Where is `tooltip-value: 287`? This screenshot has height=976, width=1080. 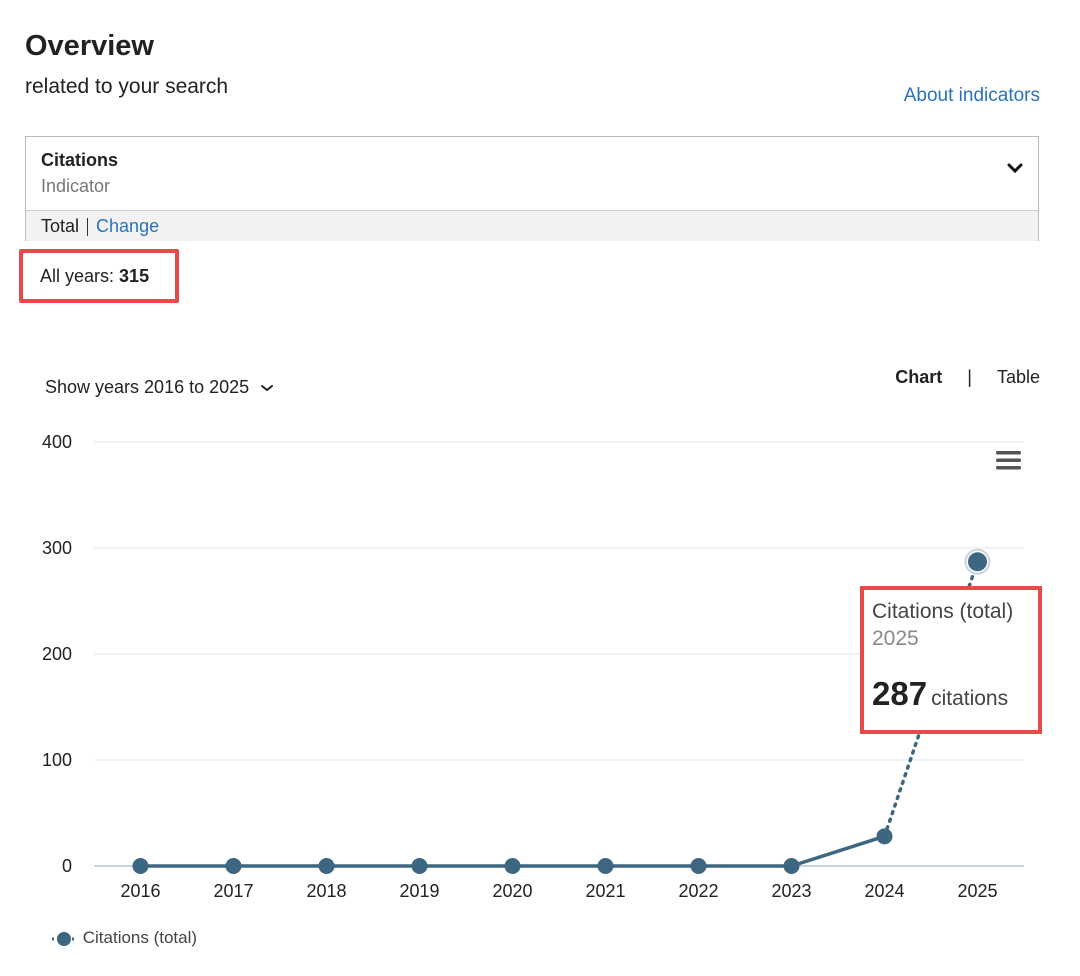
tooltip-value: 287 is located at coordinates (900, 693).